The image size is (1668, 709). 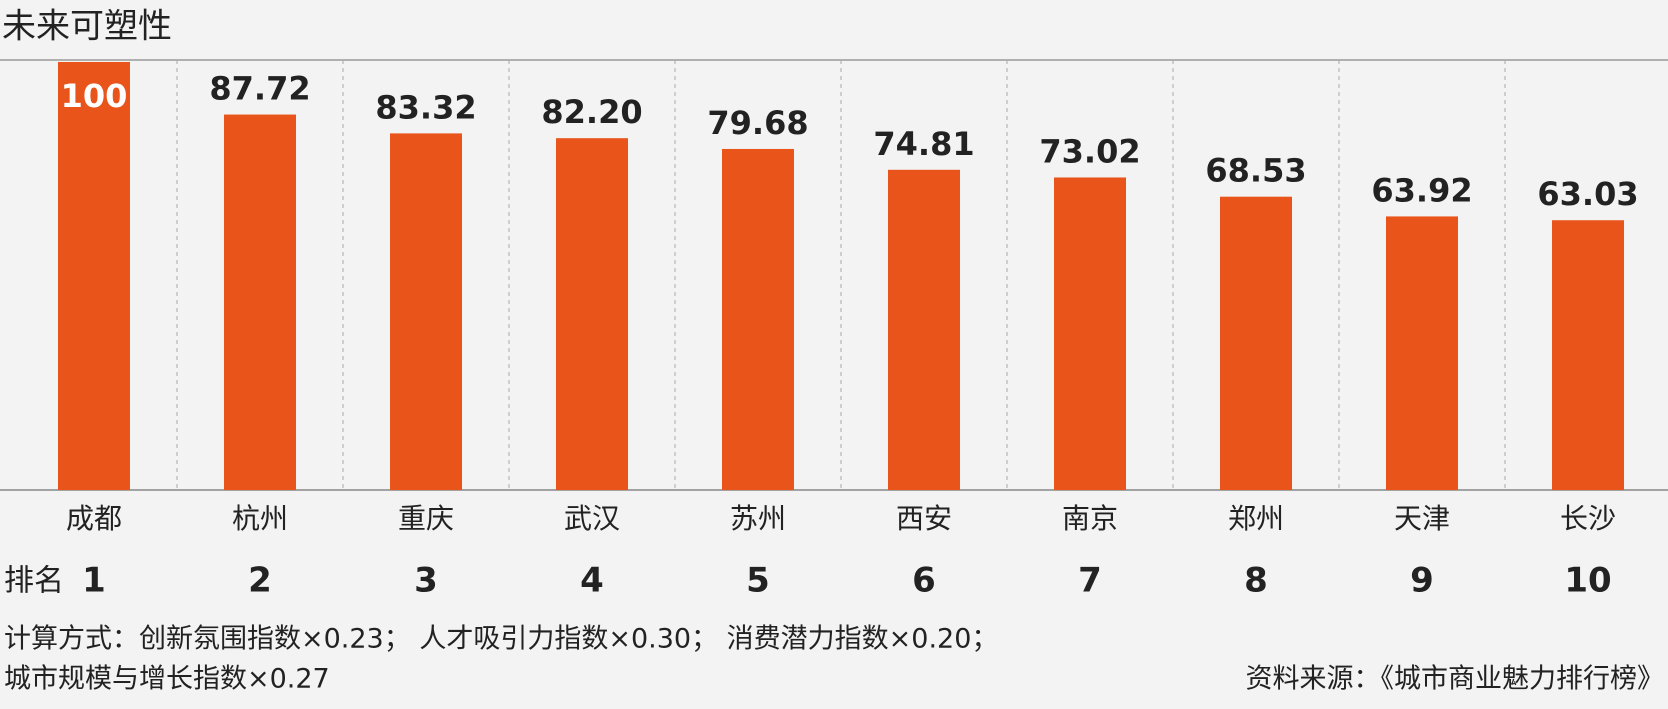 What do you see at coordinates (923, 144) in the screenshot?
I see `value-label: 74.81` at bounding box center [923, 144].